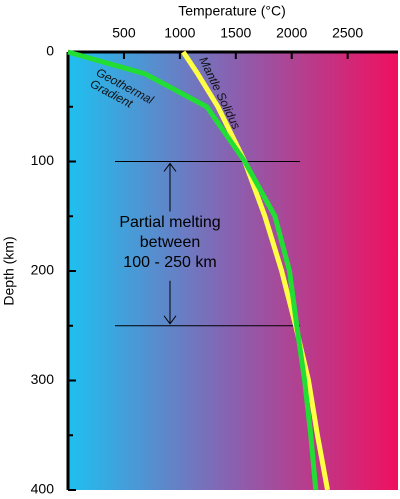 This screenshot has height=499, width=400. Describe the element at coordinates (169, 222) in the screenshot. I see `annotation-text: Partial melting` at that location.